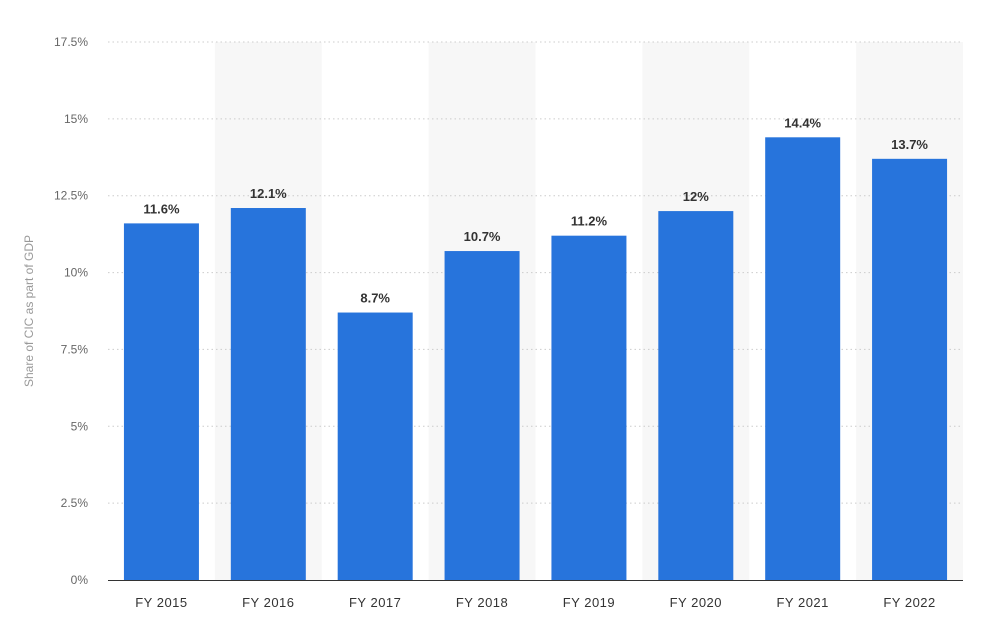  Describe the element at coordinates (80, 426) in the screenshot. I see `y-tick-label: 5%` at that location.